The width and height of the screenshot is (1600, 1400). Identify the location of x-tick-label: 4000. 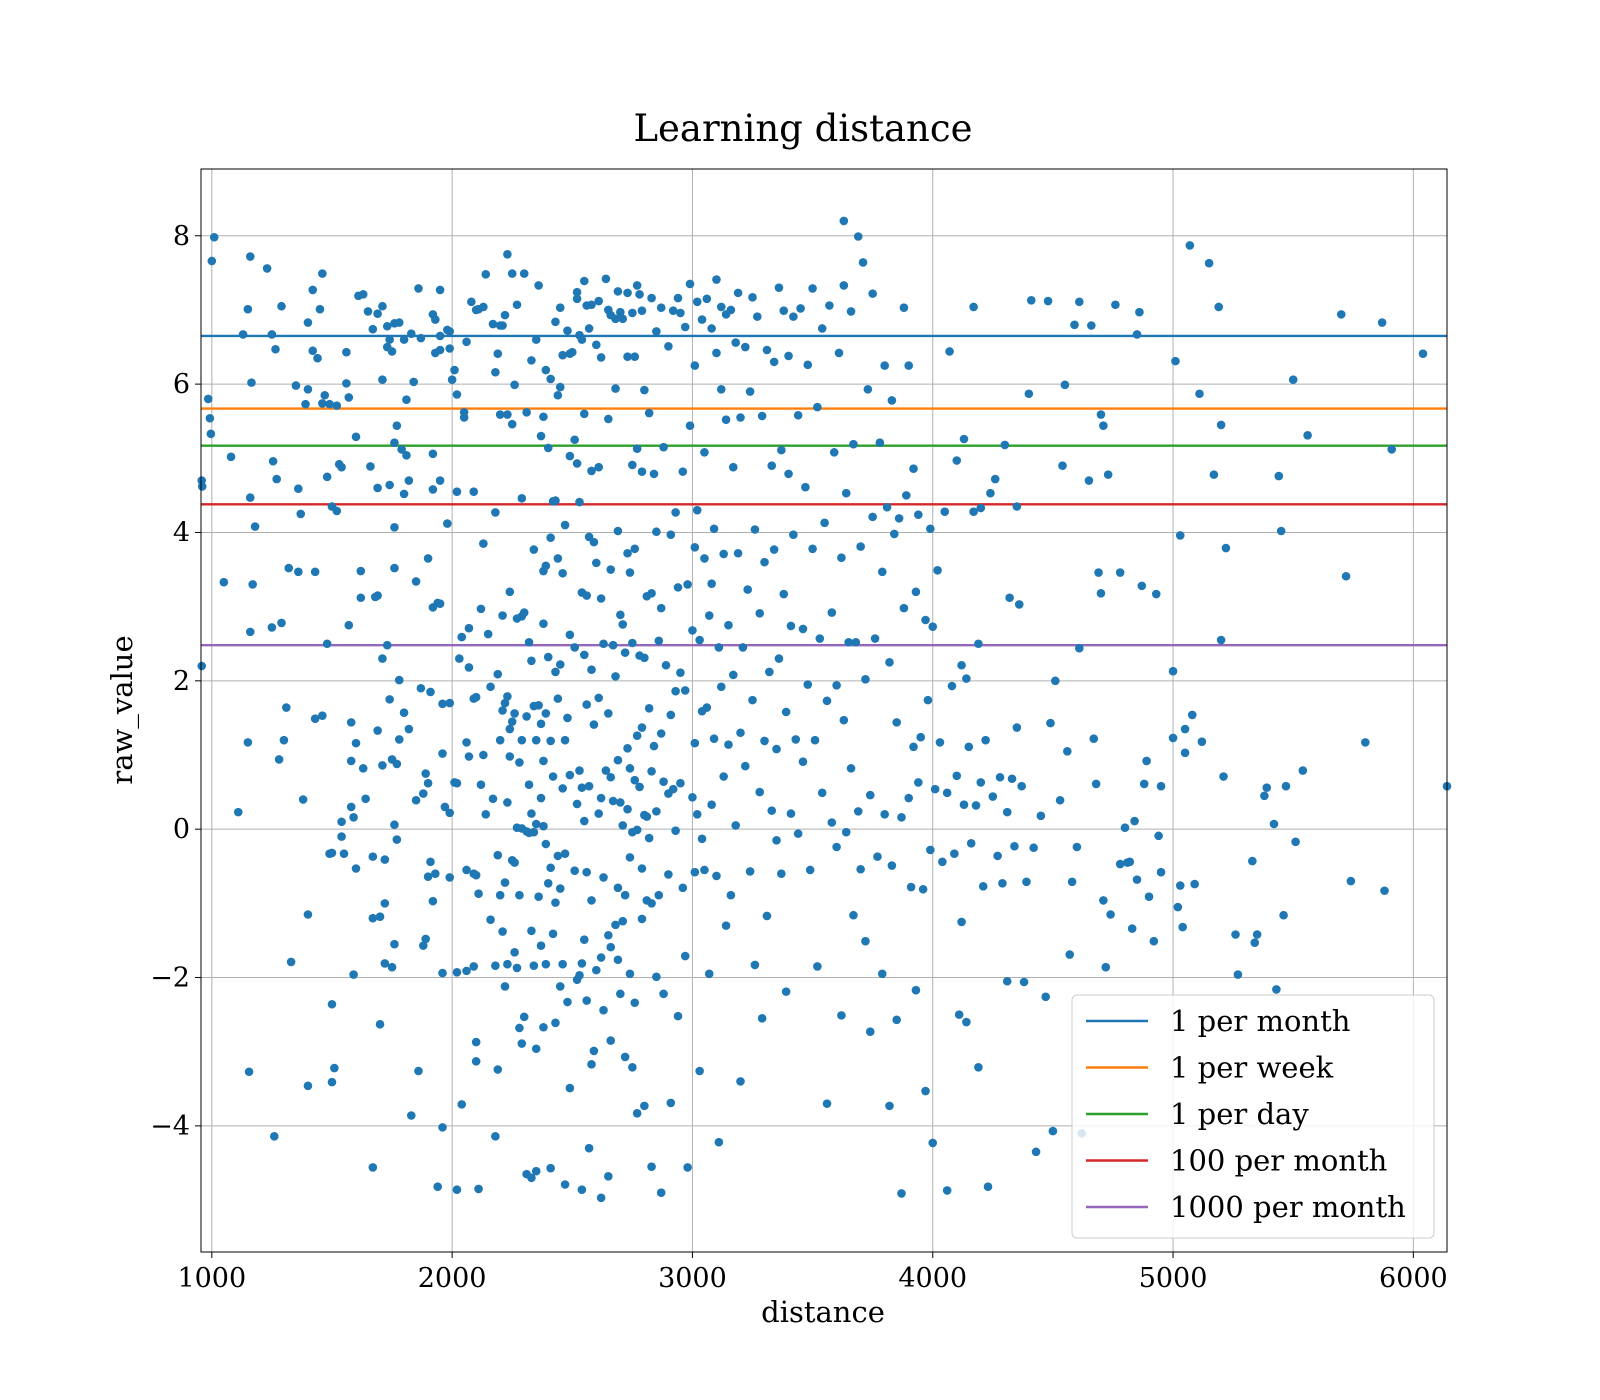
(932, 1278).